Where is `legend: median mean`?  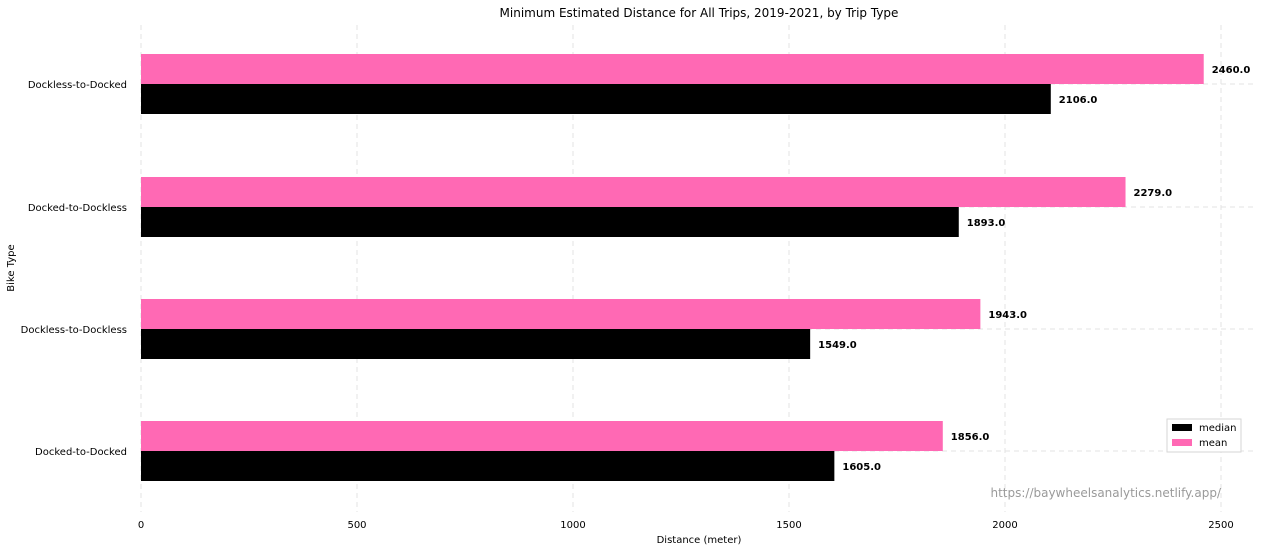
legend: median mean is located at coordinates (1204, 435).